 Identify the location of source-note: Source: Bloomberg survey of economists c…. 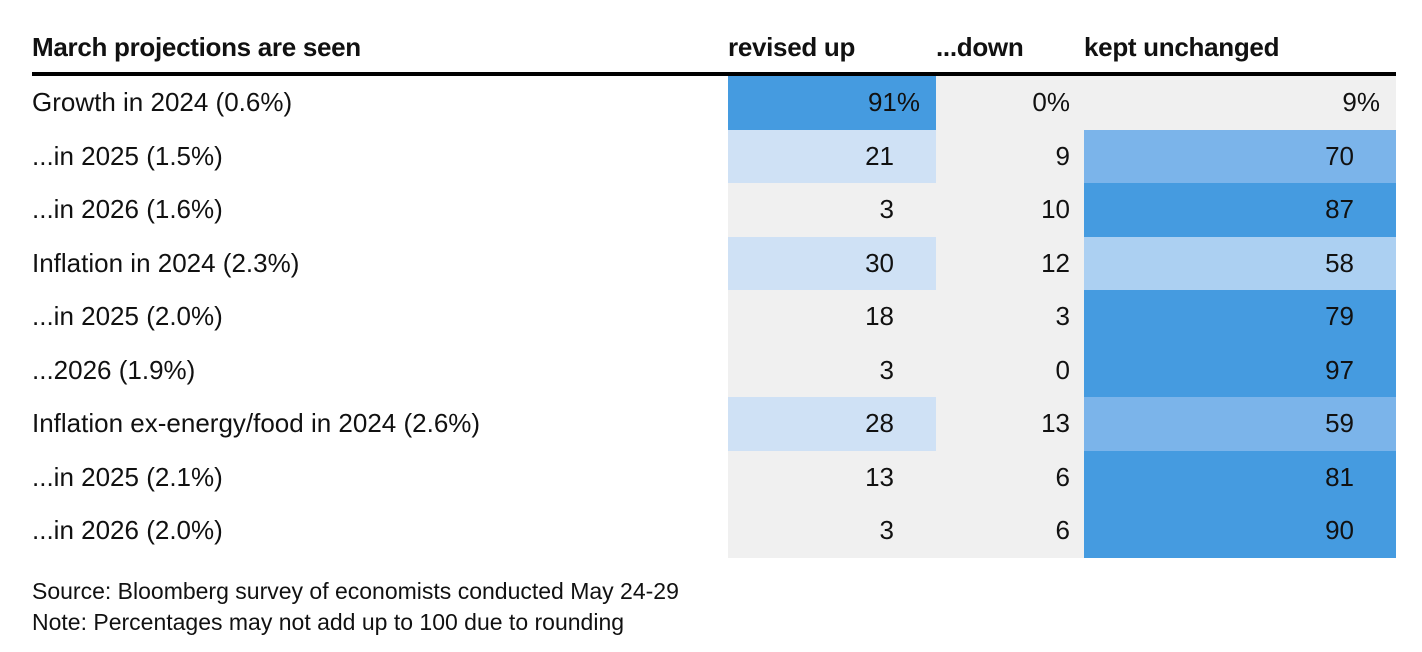
(355, 591).